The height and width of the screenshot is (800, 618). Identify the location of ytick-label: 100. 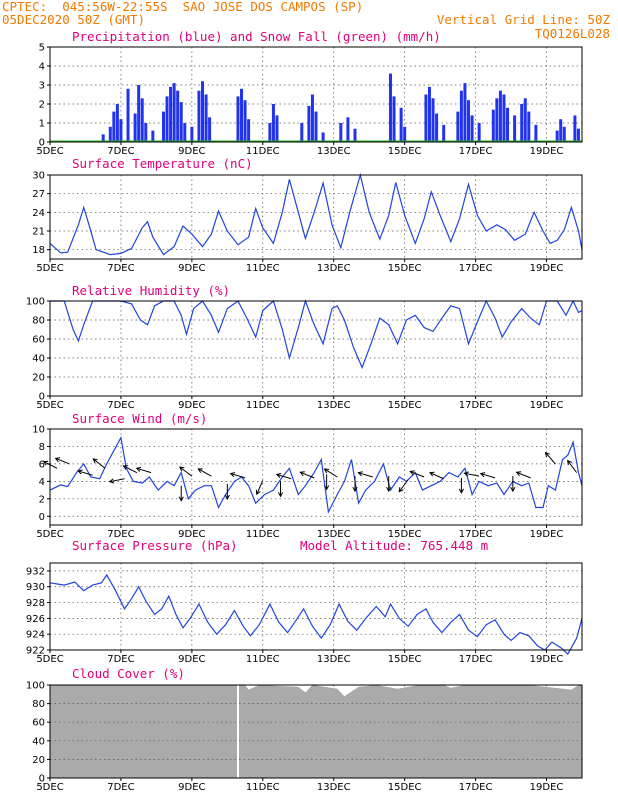
(35, 686).